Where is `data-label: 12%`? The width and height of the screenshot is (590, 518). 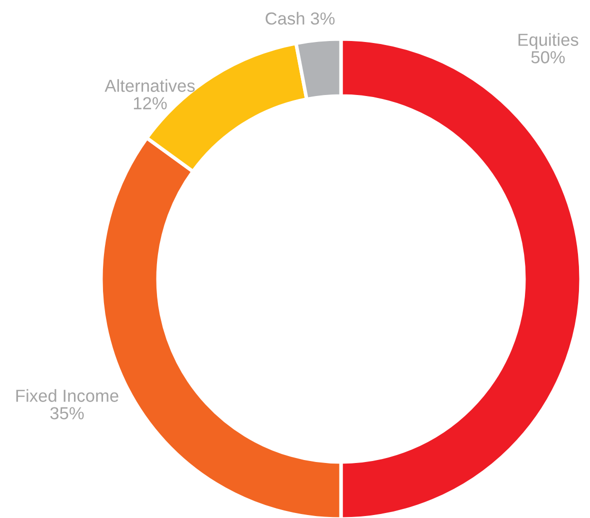 data-label: 12% is located at coordinates (150, 103).